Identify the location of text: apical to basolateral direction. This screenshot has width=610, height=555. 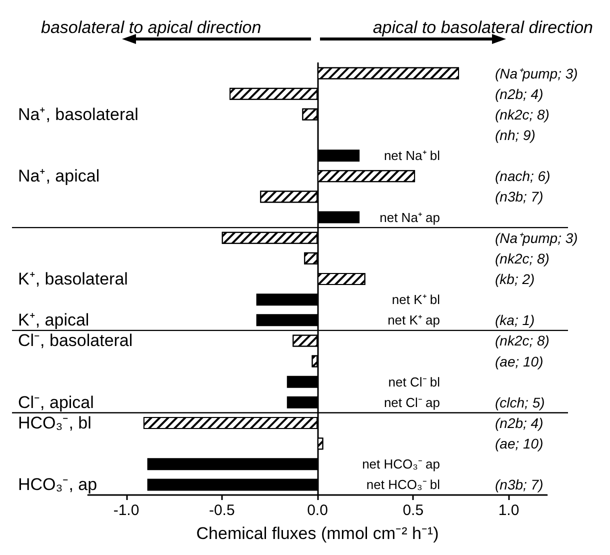
(482, 27).